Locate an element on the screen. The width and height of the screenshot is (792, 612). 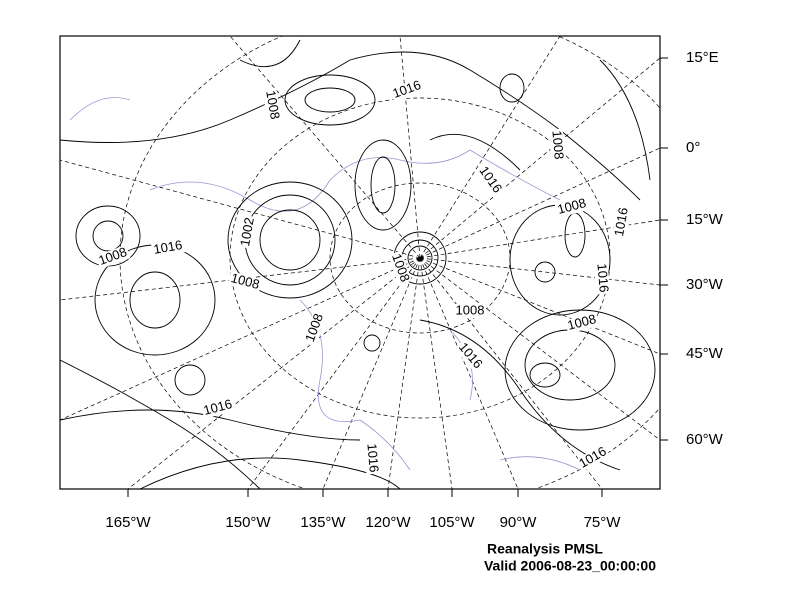
longitude-label: 90°W is located at coordinates (519, 522).